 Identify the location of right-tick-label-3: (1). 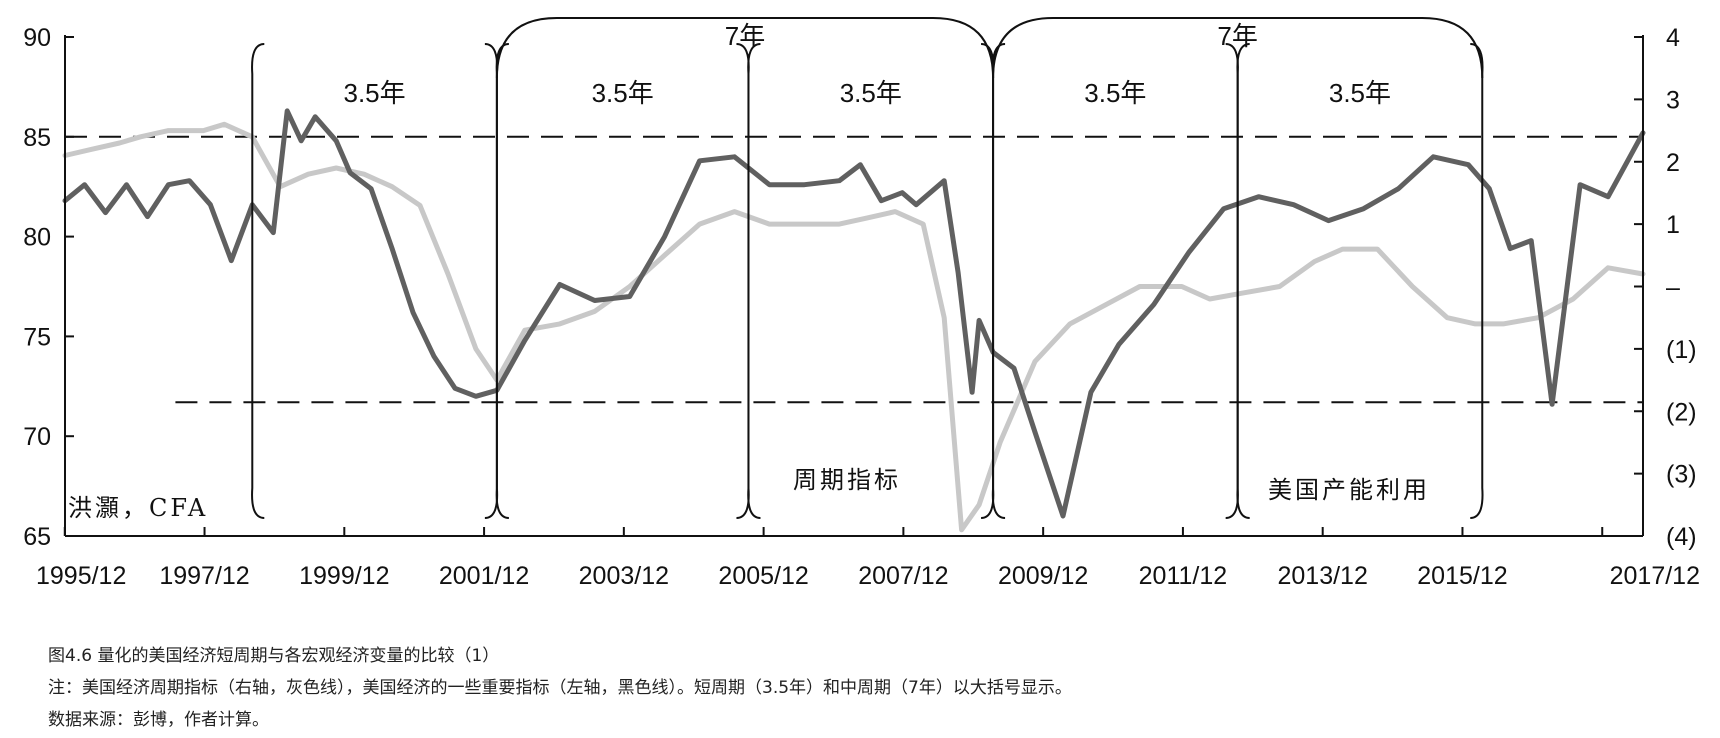
(1681, 350).